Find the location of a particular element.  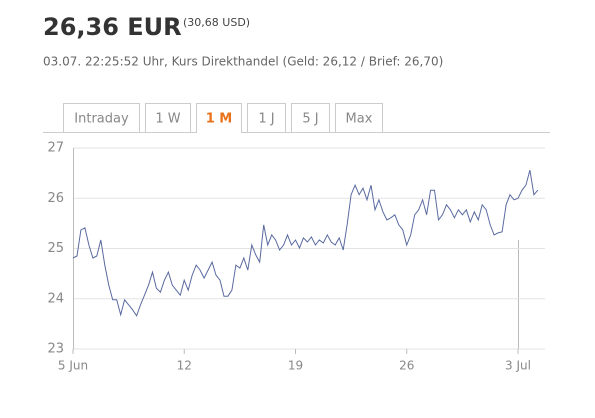

tab: Max is located at coordinates (359, 118).